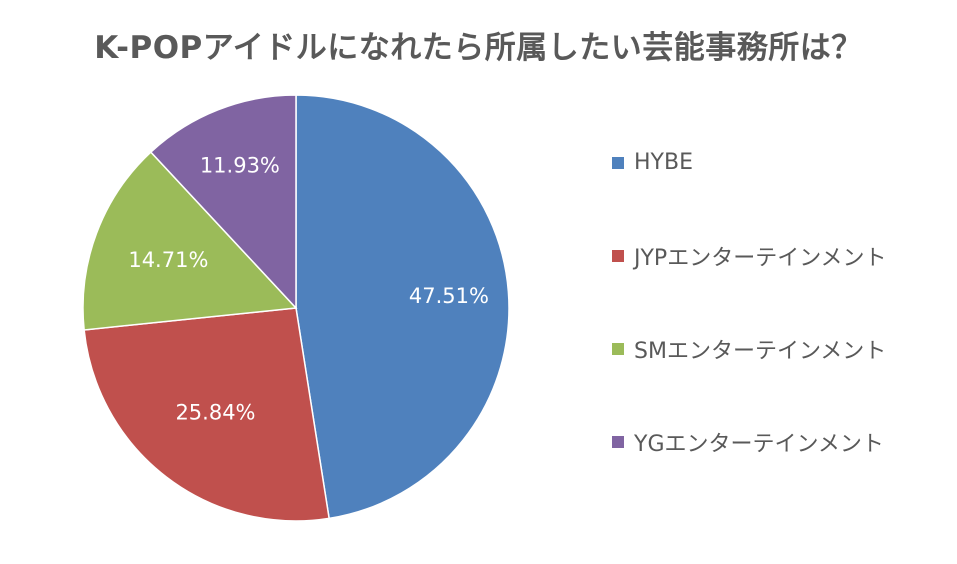  I want to click on legend-label: YGエンターテインメント, so click(759, 444).